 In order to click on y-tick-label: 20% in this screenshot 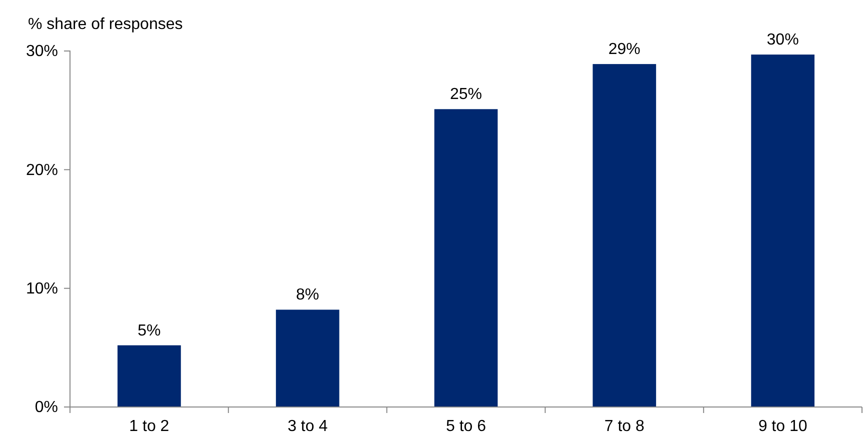, I will do `click(42, 170)`.